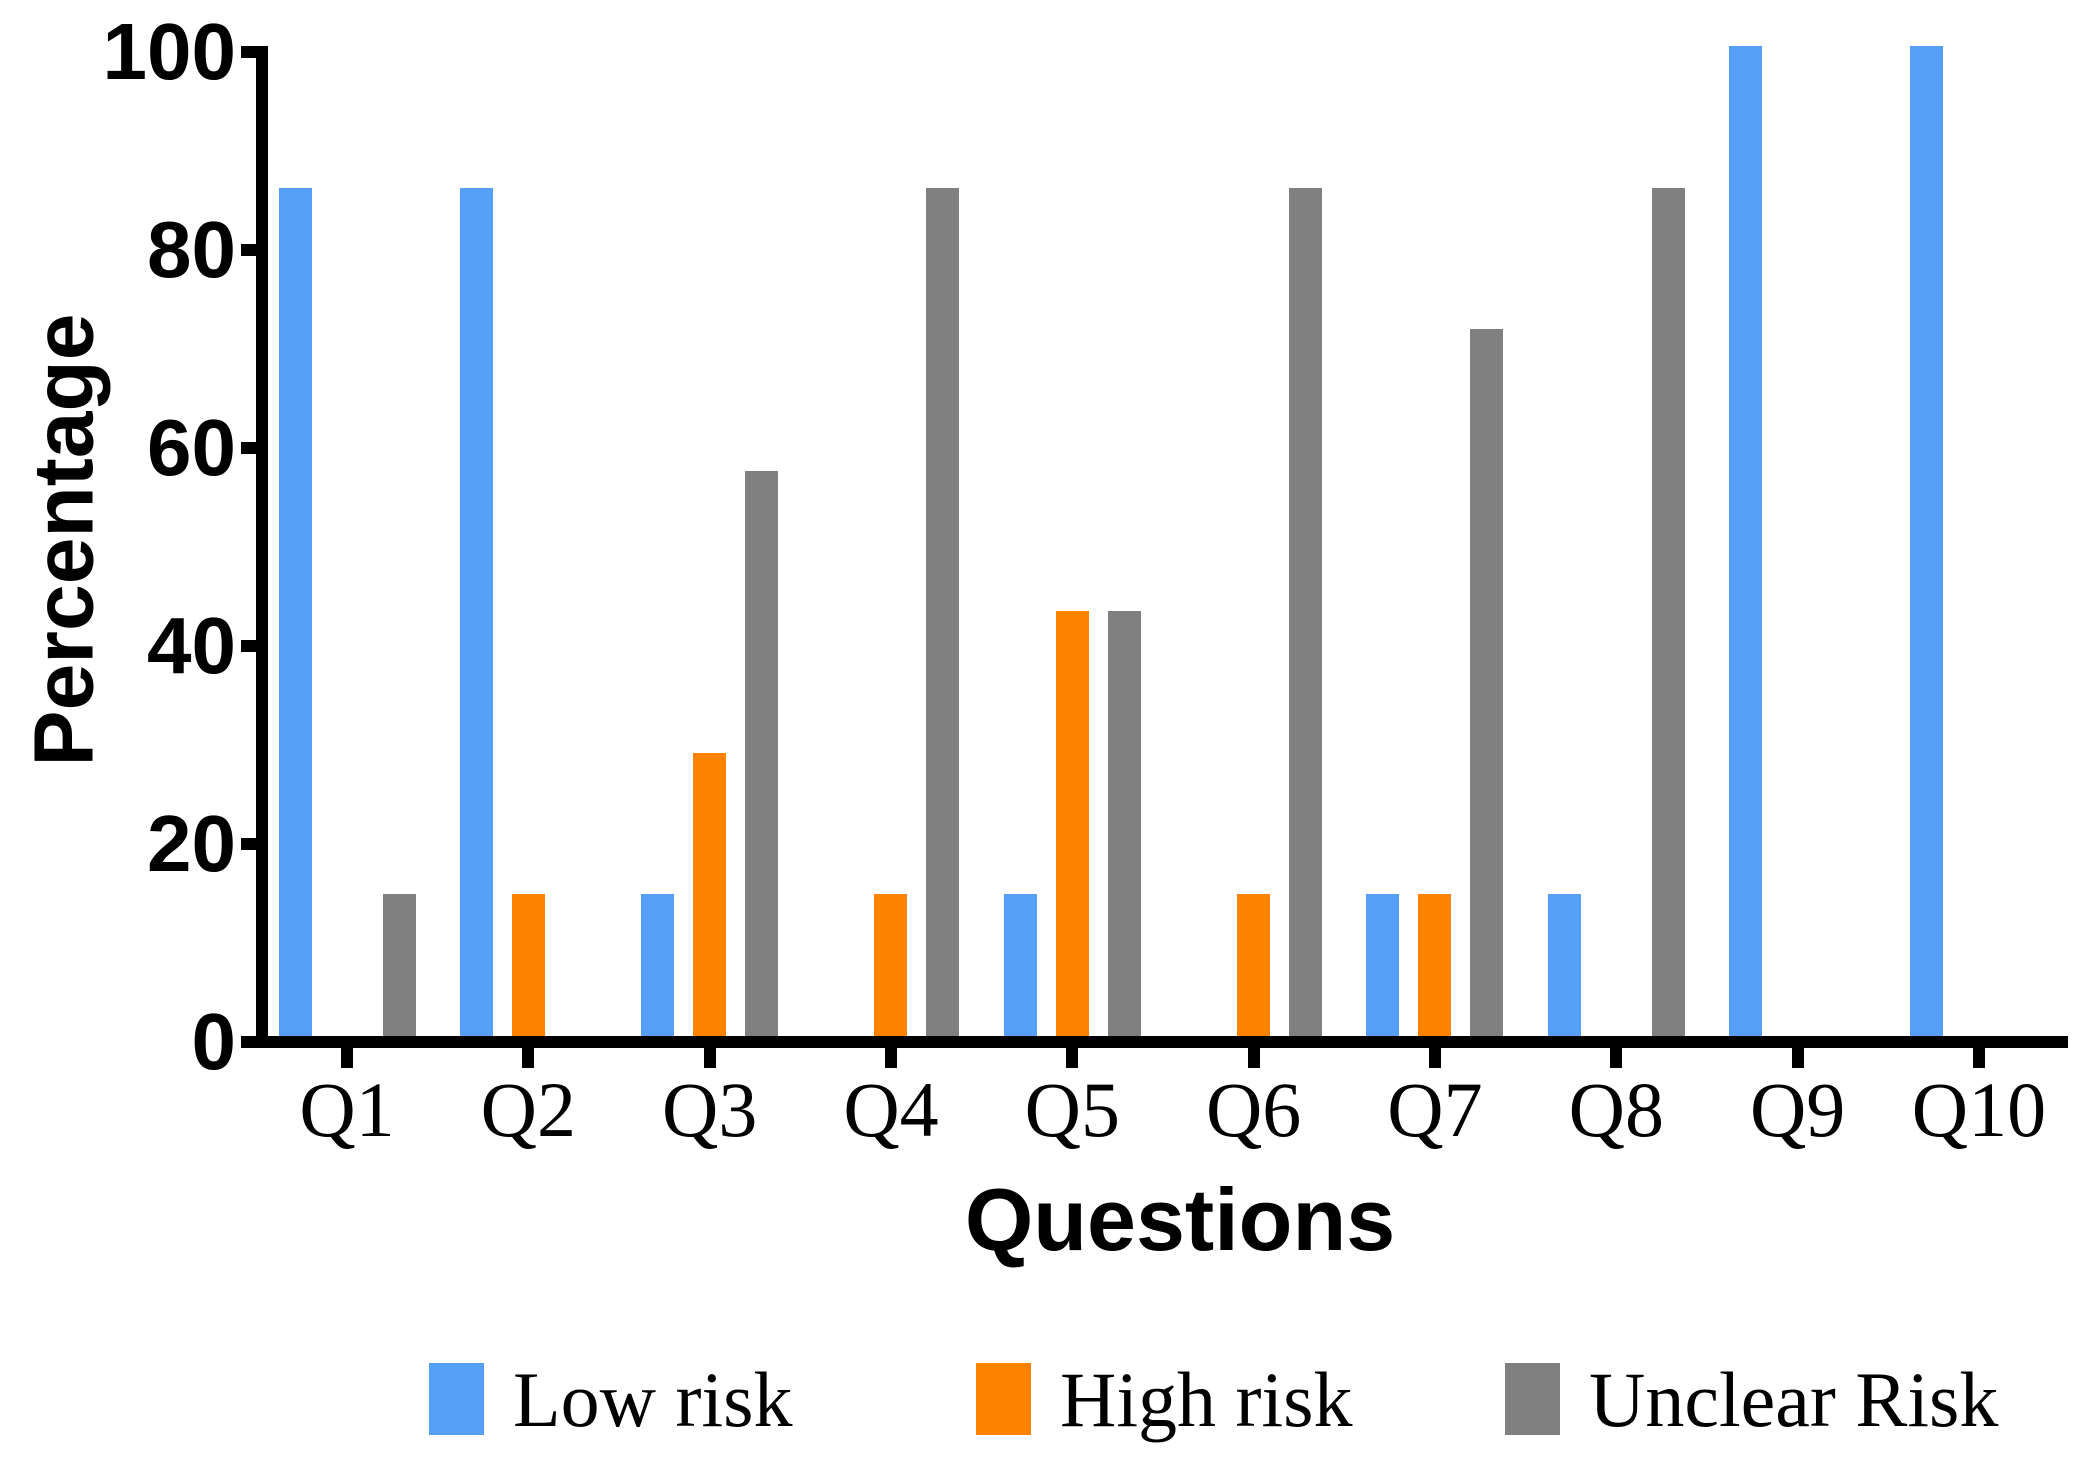 Image resolution: width=2099 pixels, height=1477 pixels. I want to click on bar-q8-unclear-risk, so click(1668, 611).